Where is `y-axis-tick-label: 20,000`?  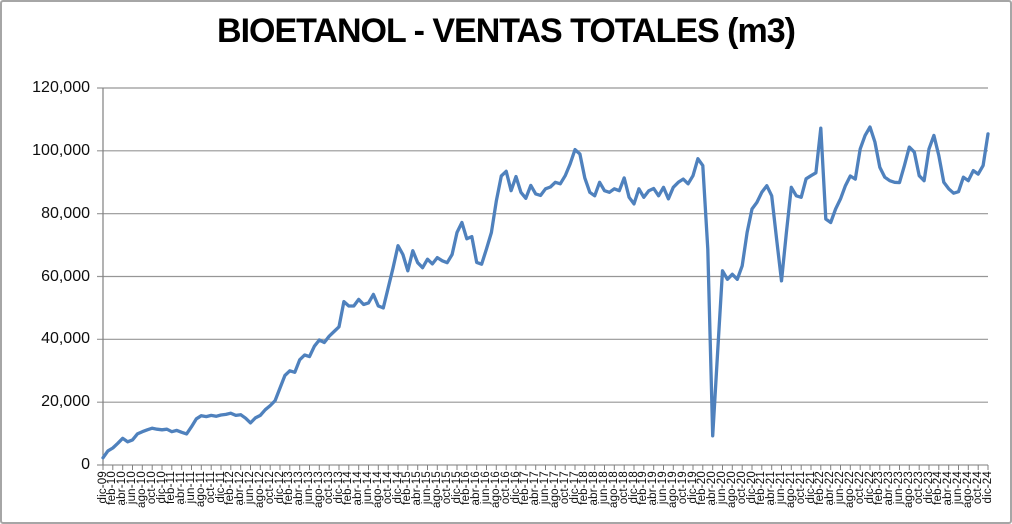
y-axis-tick-label: 20,000 is located at coordinates (65, 402).